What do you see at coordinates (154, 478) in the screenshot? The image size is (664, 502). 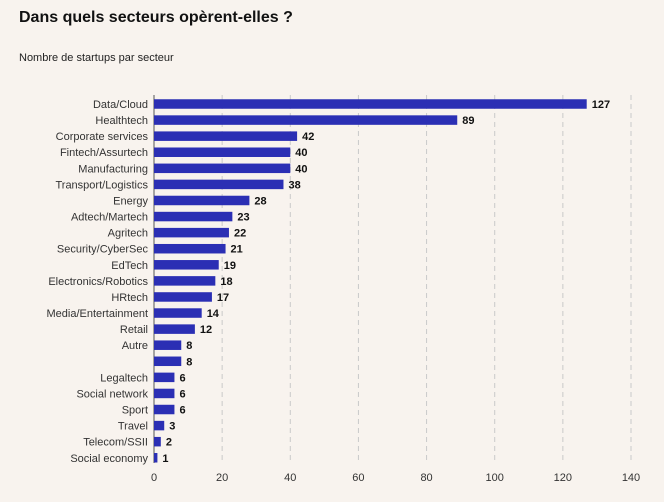 I see `x-tick-label: 0` at bounding box center [154, 478].